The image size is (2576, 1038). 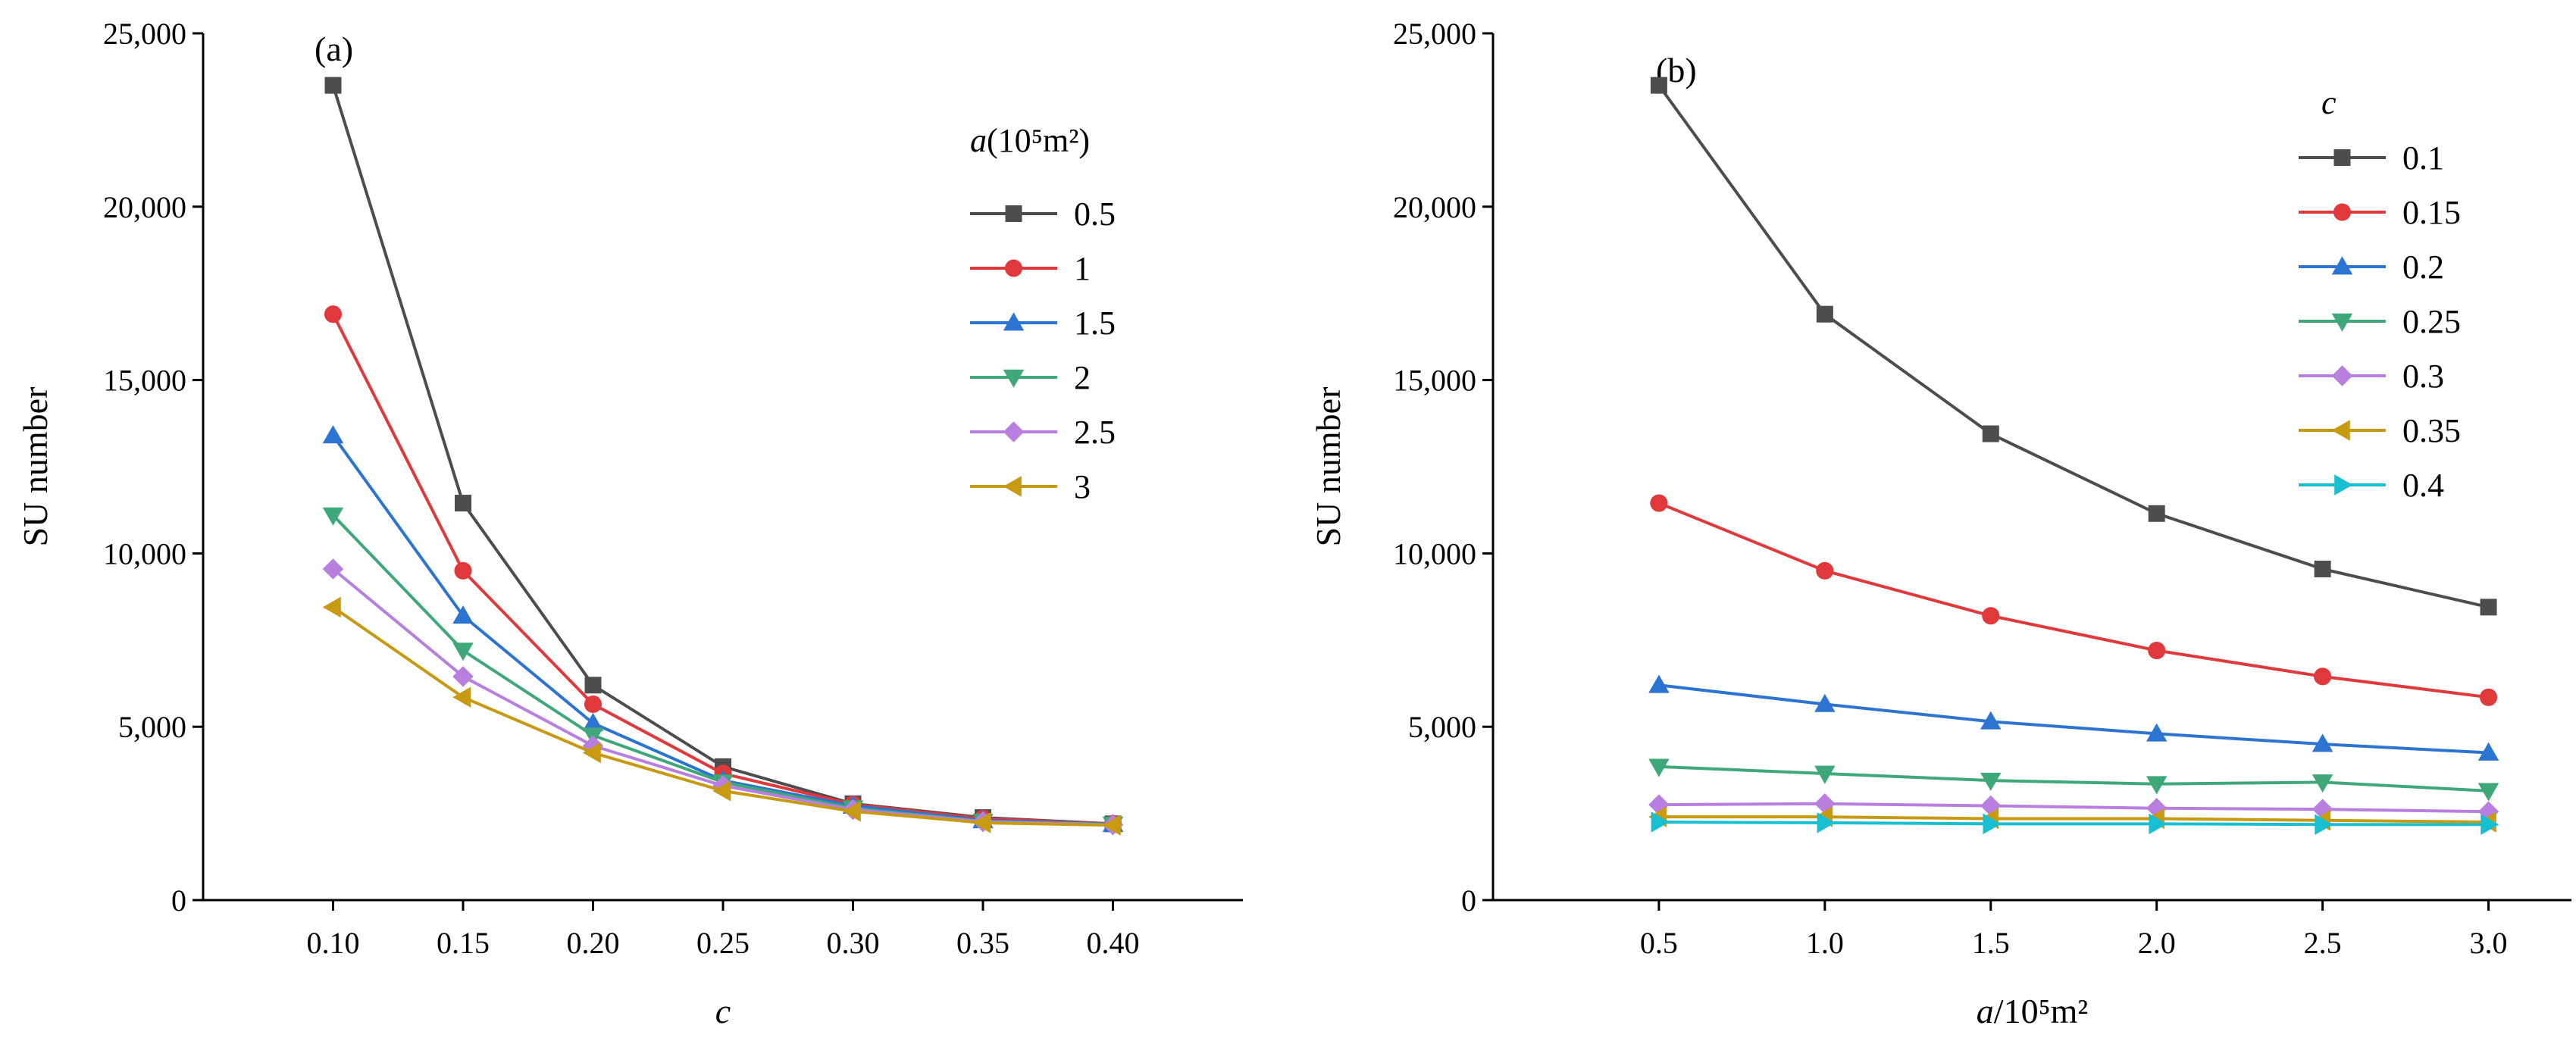 I want to click on legend-entry: 1, so click(x=1030, y=269).